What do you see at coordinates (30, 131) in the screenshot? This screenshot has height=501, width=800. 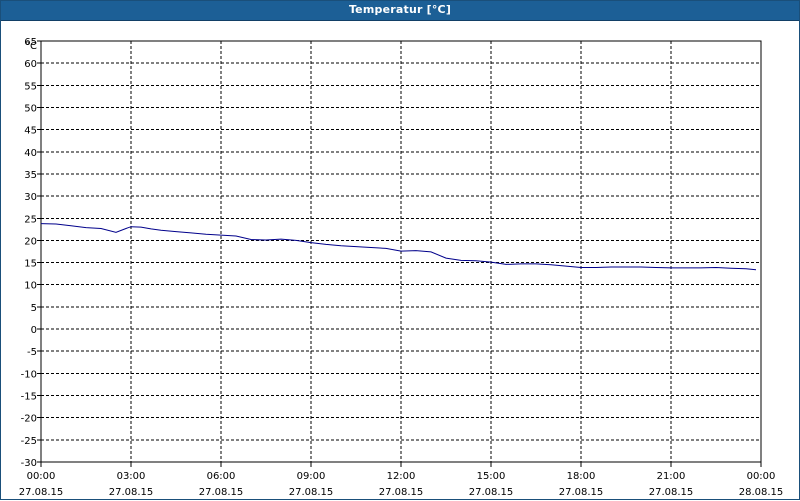 I see `y-tick-label: 45` at bounding box center [30, 131].